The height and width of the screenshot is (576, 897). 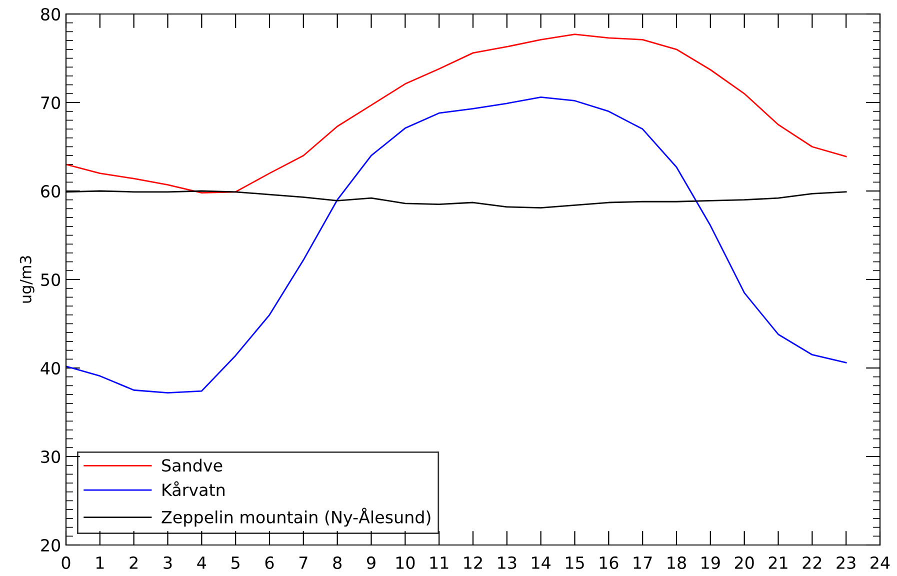 I want to click on y-tick-label: 60, so click(x=50, y=191).